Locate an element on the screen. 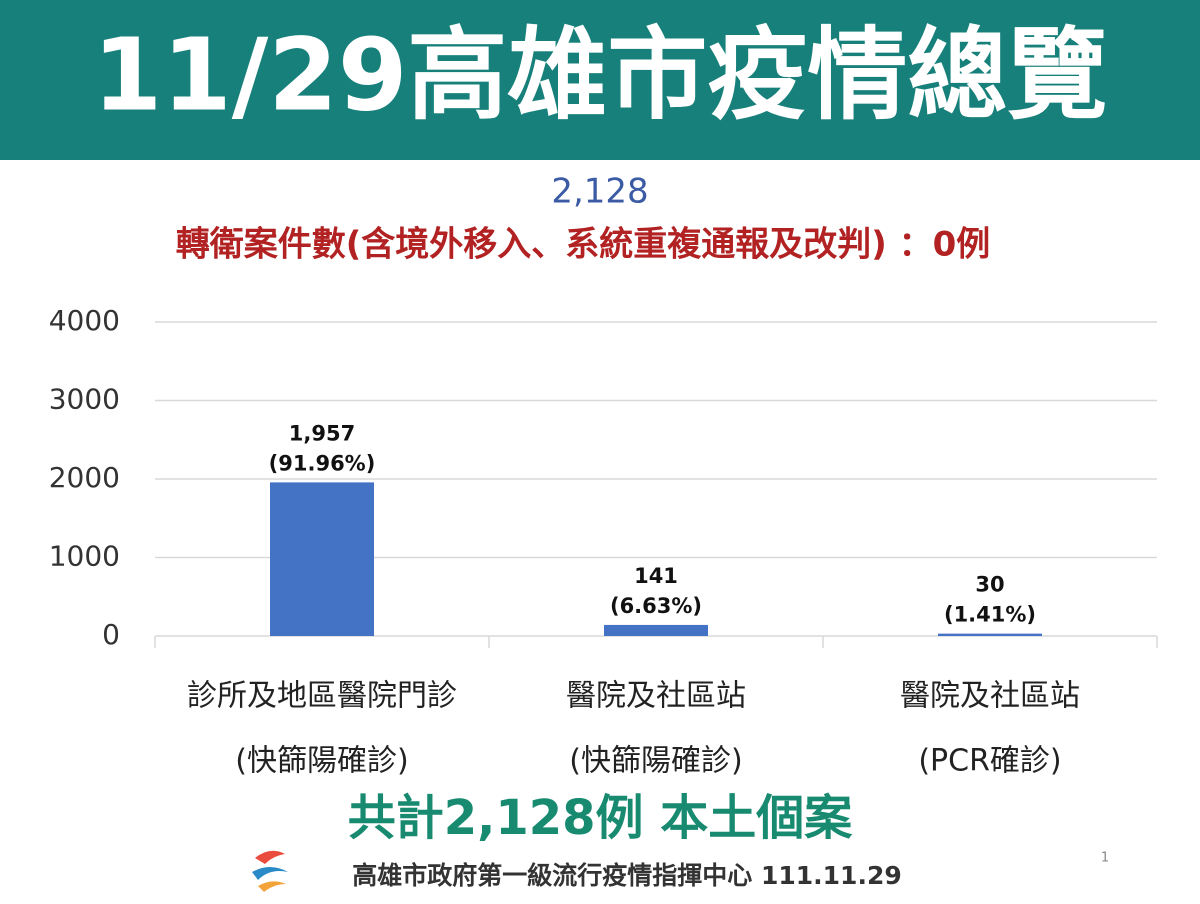 This screenshot has height=904, width=1200. x-tick-label: (PCR確診) is located at coordinates (989, 761).